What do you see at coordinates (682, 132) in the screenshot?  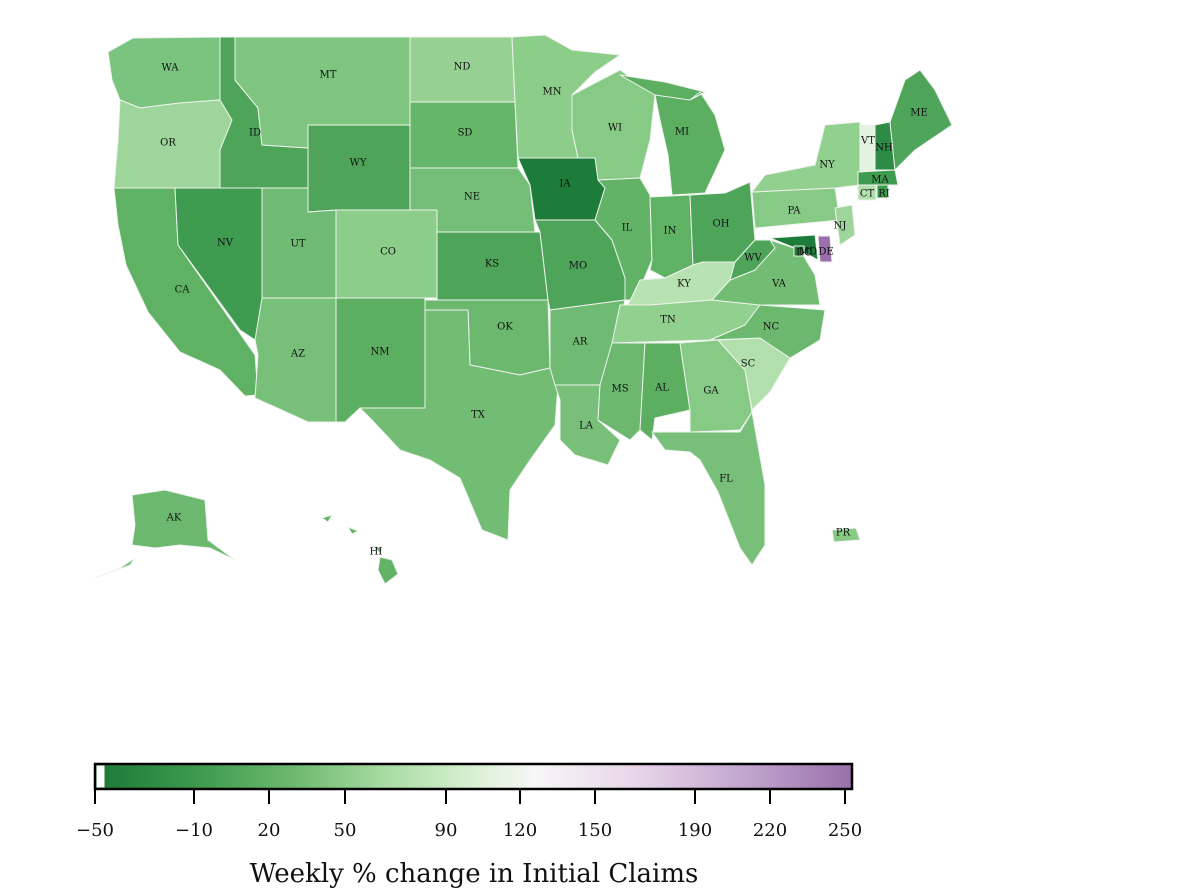 I see `state-label-mi: MI` at bounding box center [682, 132].